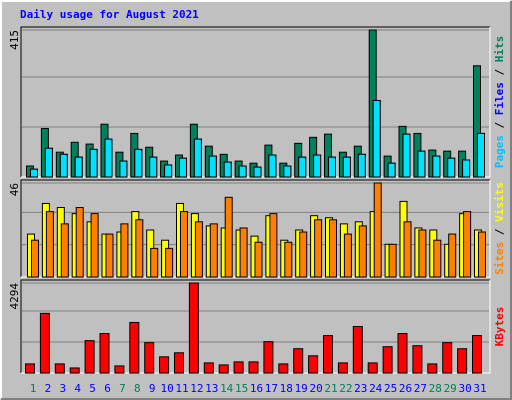  I want to click on legend-entry: Hits, so click(499, 49).